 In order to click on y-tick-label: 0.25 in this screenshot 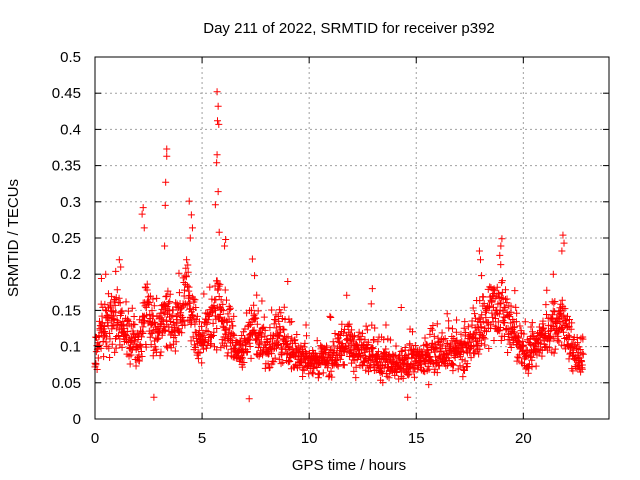, I will do `click(66, 238)`.